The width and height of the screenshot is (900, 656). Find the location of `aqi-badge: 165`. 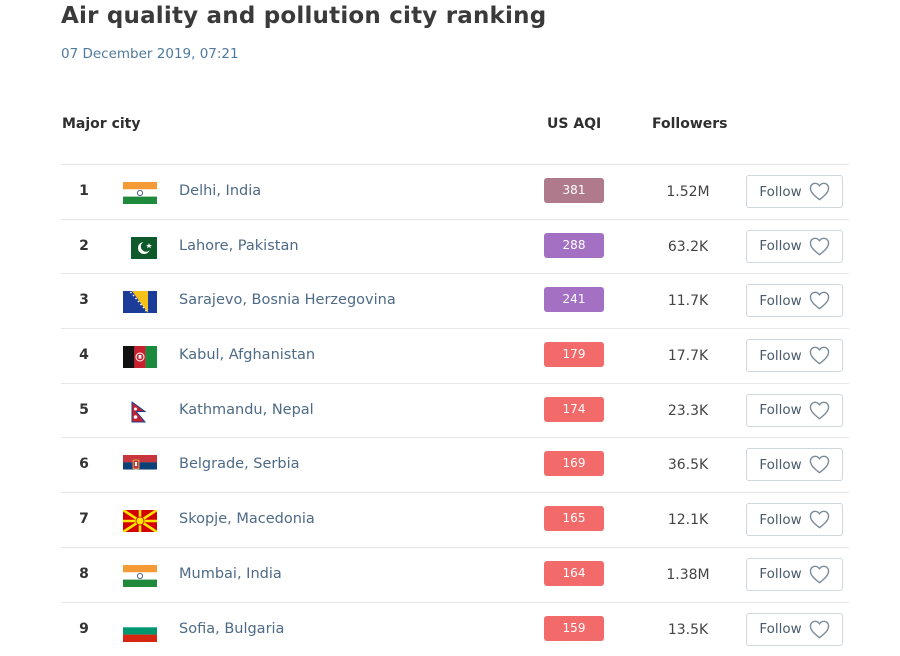

aqi-badge: 165 is located at coordinates (574, 518).